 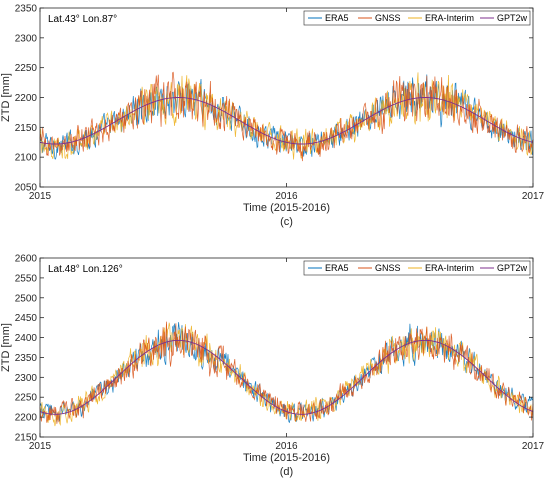 I want to click on y-tick-label: 2450, so click(x=26, y=318).